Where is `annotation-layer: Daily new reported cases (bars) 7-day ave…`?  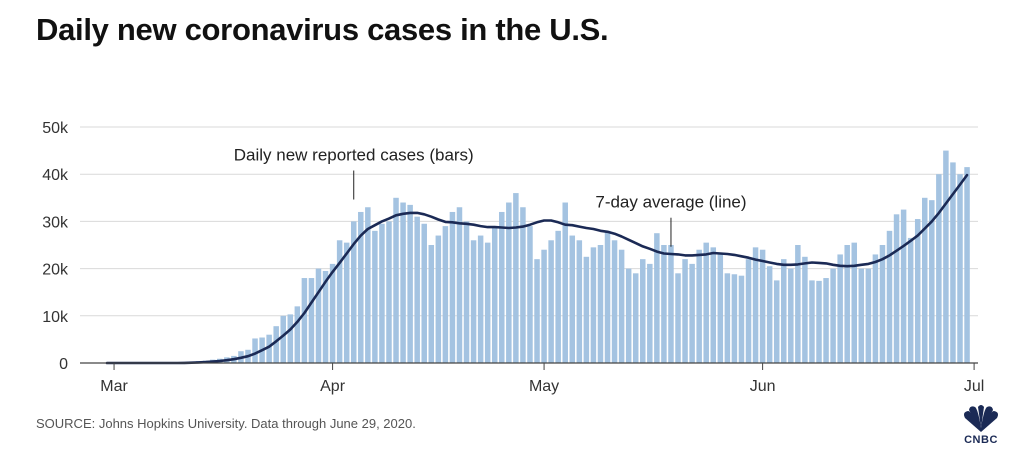
annotation-layer: Daily new reported cases (bars) 7-day ave… is located at coordinates (490, 196).